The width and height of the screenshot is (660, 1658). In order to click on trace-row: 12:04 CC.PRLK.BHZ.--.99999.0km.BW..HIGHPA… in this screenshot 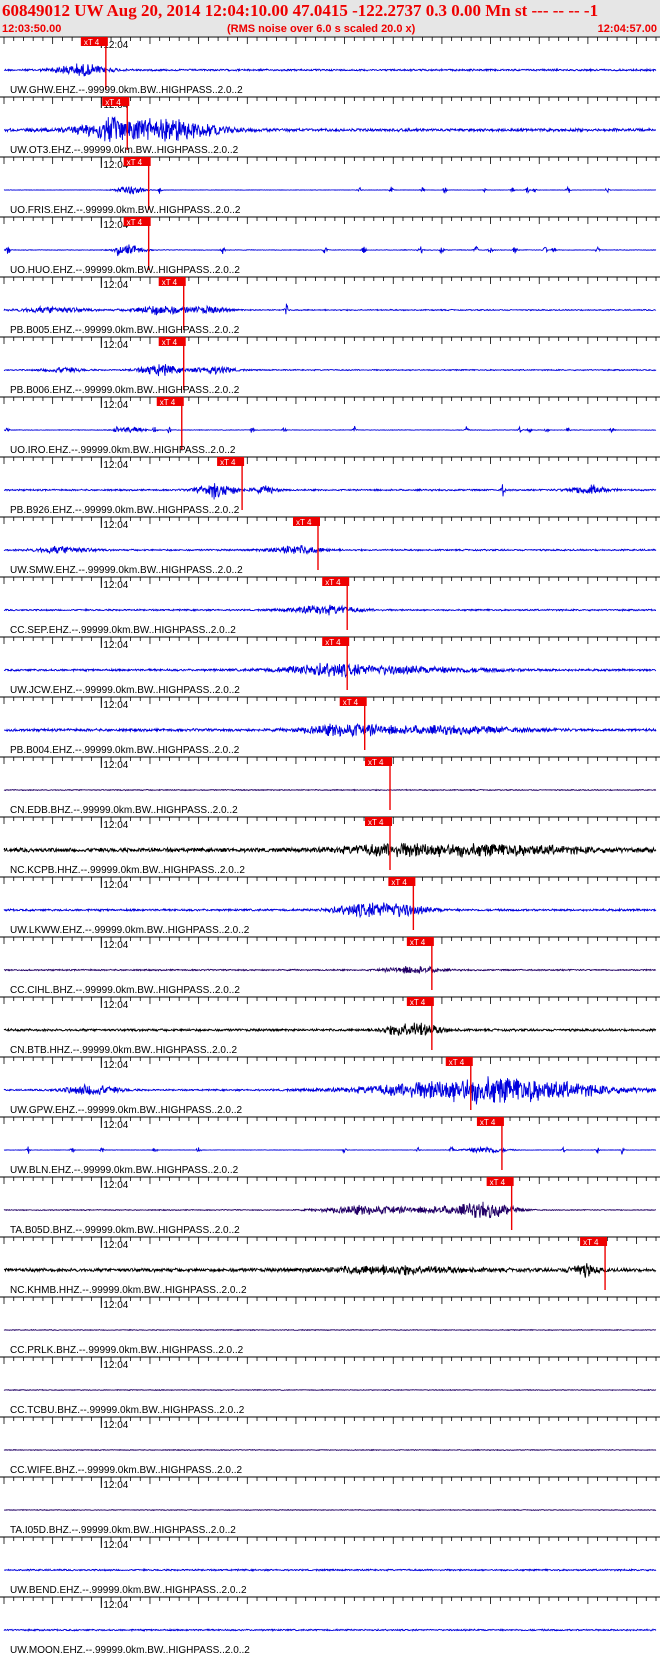, I will do `click(330, 1326)`.